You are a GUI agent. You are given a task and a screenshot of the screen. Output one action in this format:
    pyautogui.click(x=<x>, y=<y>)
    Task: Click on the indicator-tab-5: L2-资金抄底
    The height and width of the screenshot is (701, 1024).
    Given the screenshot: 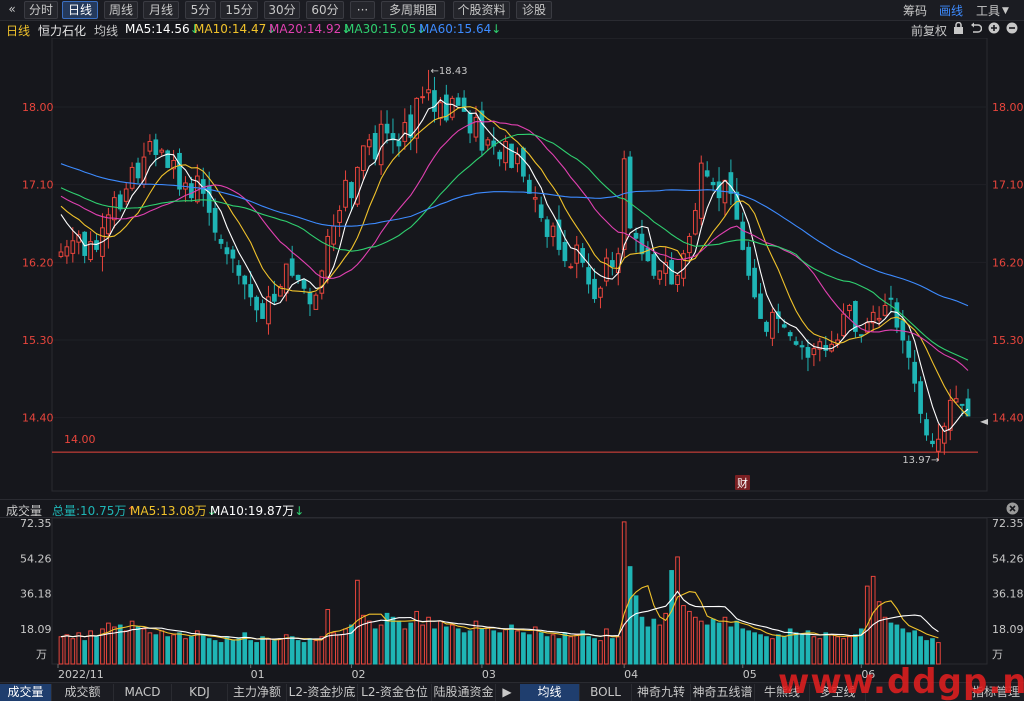 What is the action you would take?
    pyautogui.click(x=322, y=692)
    